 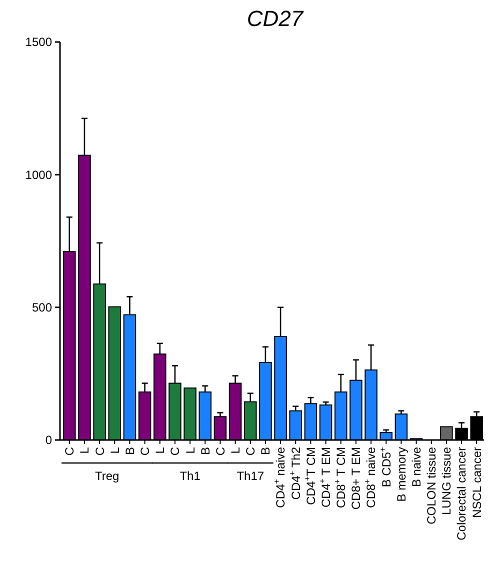 I want to click on y-tick-label: 1000, so click(x=38, y=175).